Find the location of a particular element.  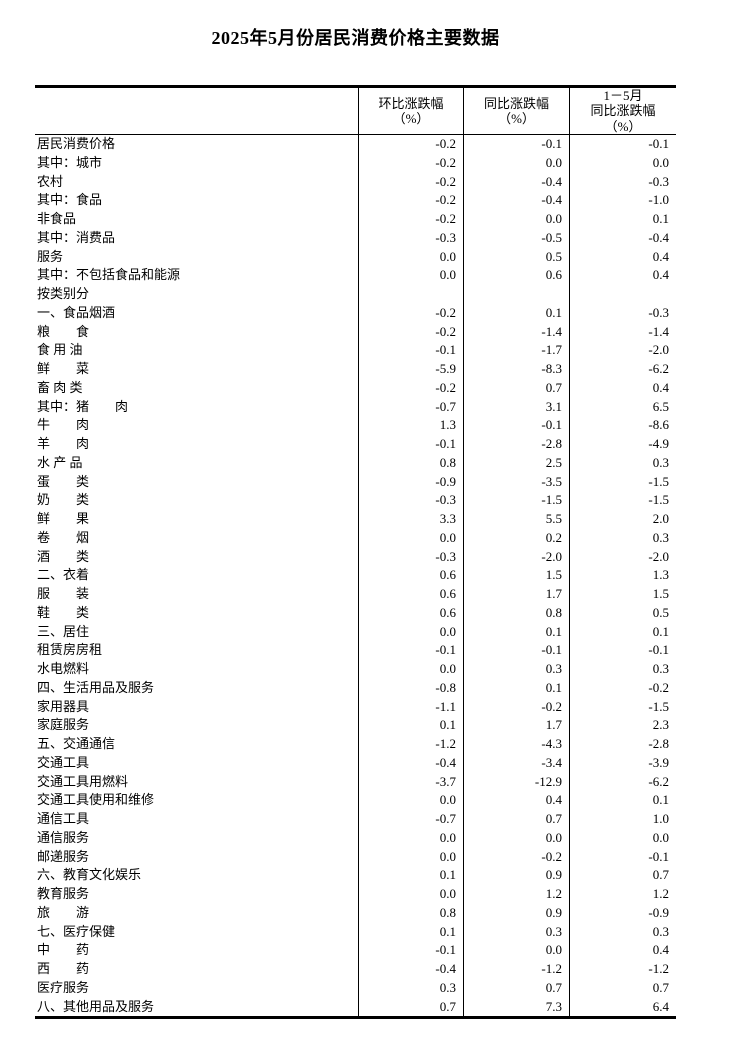

yoy-value: 0.4 is located at coordinates (517, 800).